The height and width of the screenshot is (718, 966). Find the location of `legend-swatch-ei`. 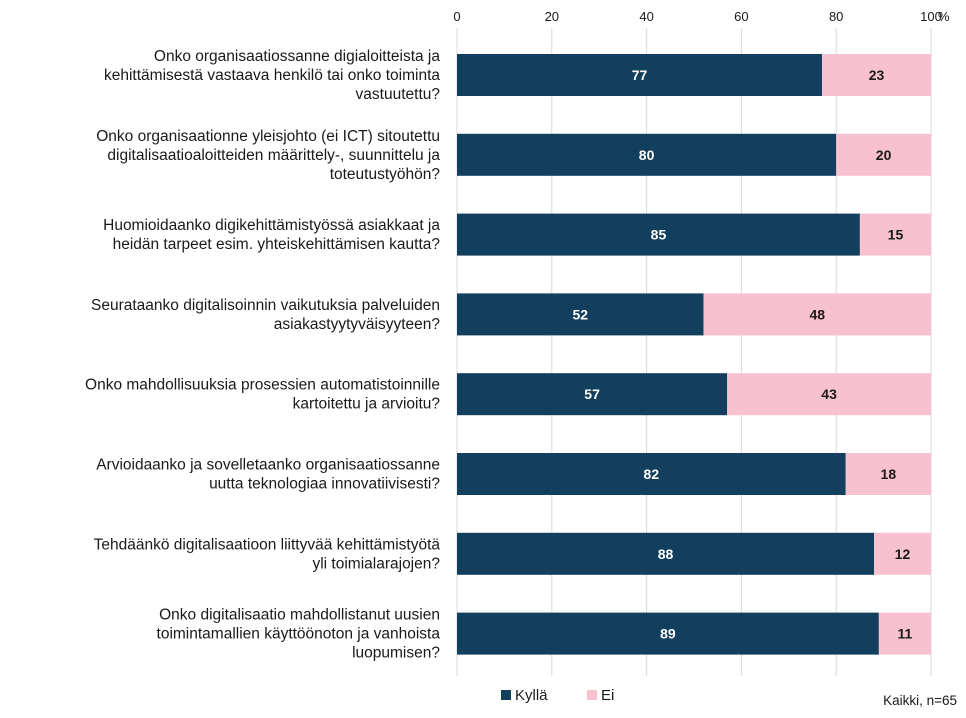

legend-swatch-ei is located at coordinates (592, 695).